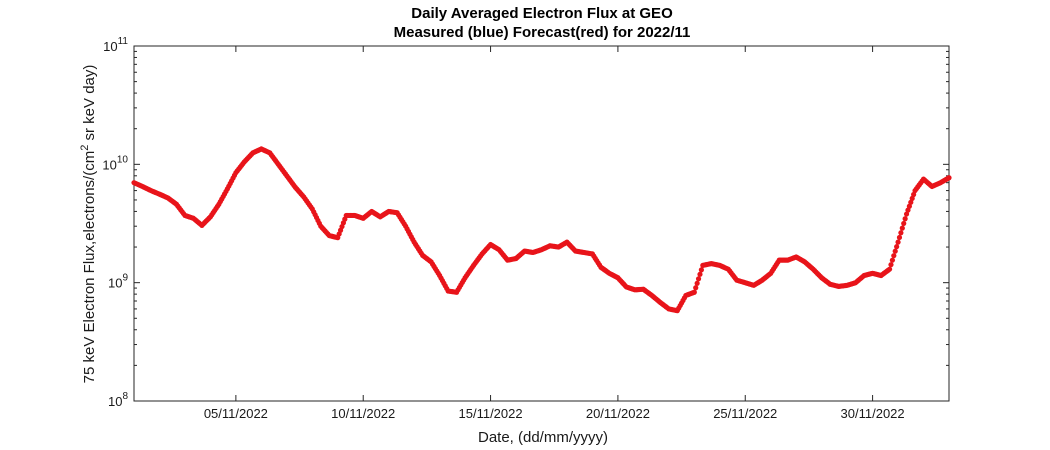 This screenshot has width=1050, height=450. What do you see at coordinates (618, 413) in the screenshot?
I see `x-tick-label: 20/11/2022` at bounding box center [618, 413].